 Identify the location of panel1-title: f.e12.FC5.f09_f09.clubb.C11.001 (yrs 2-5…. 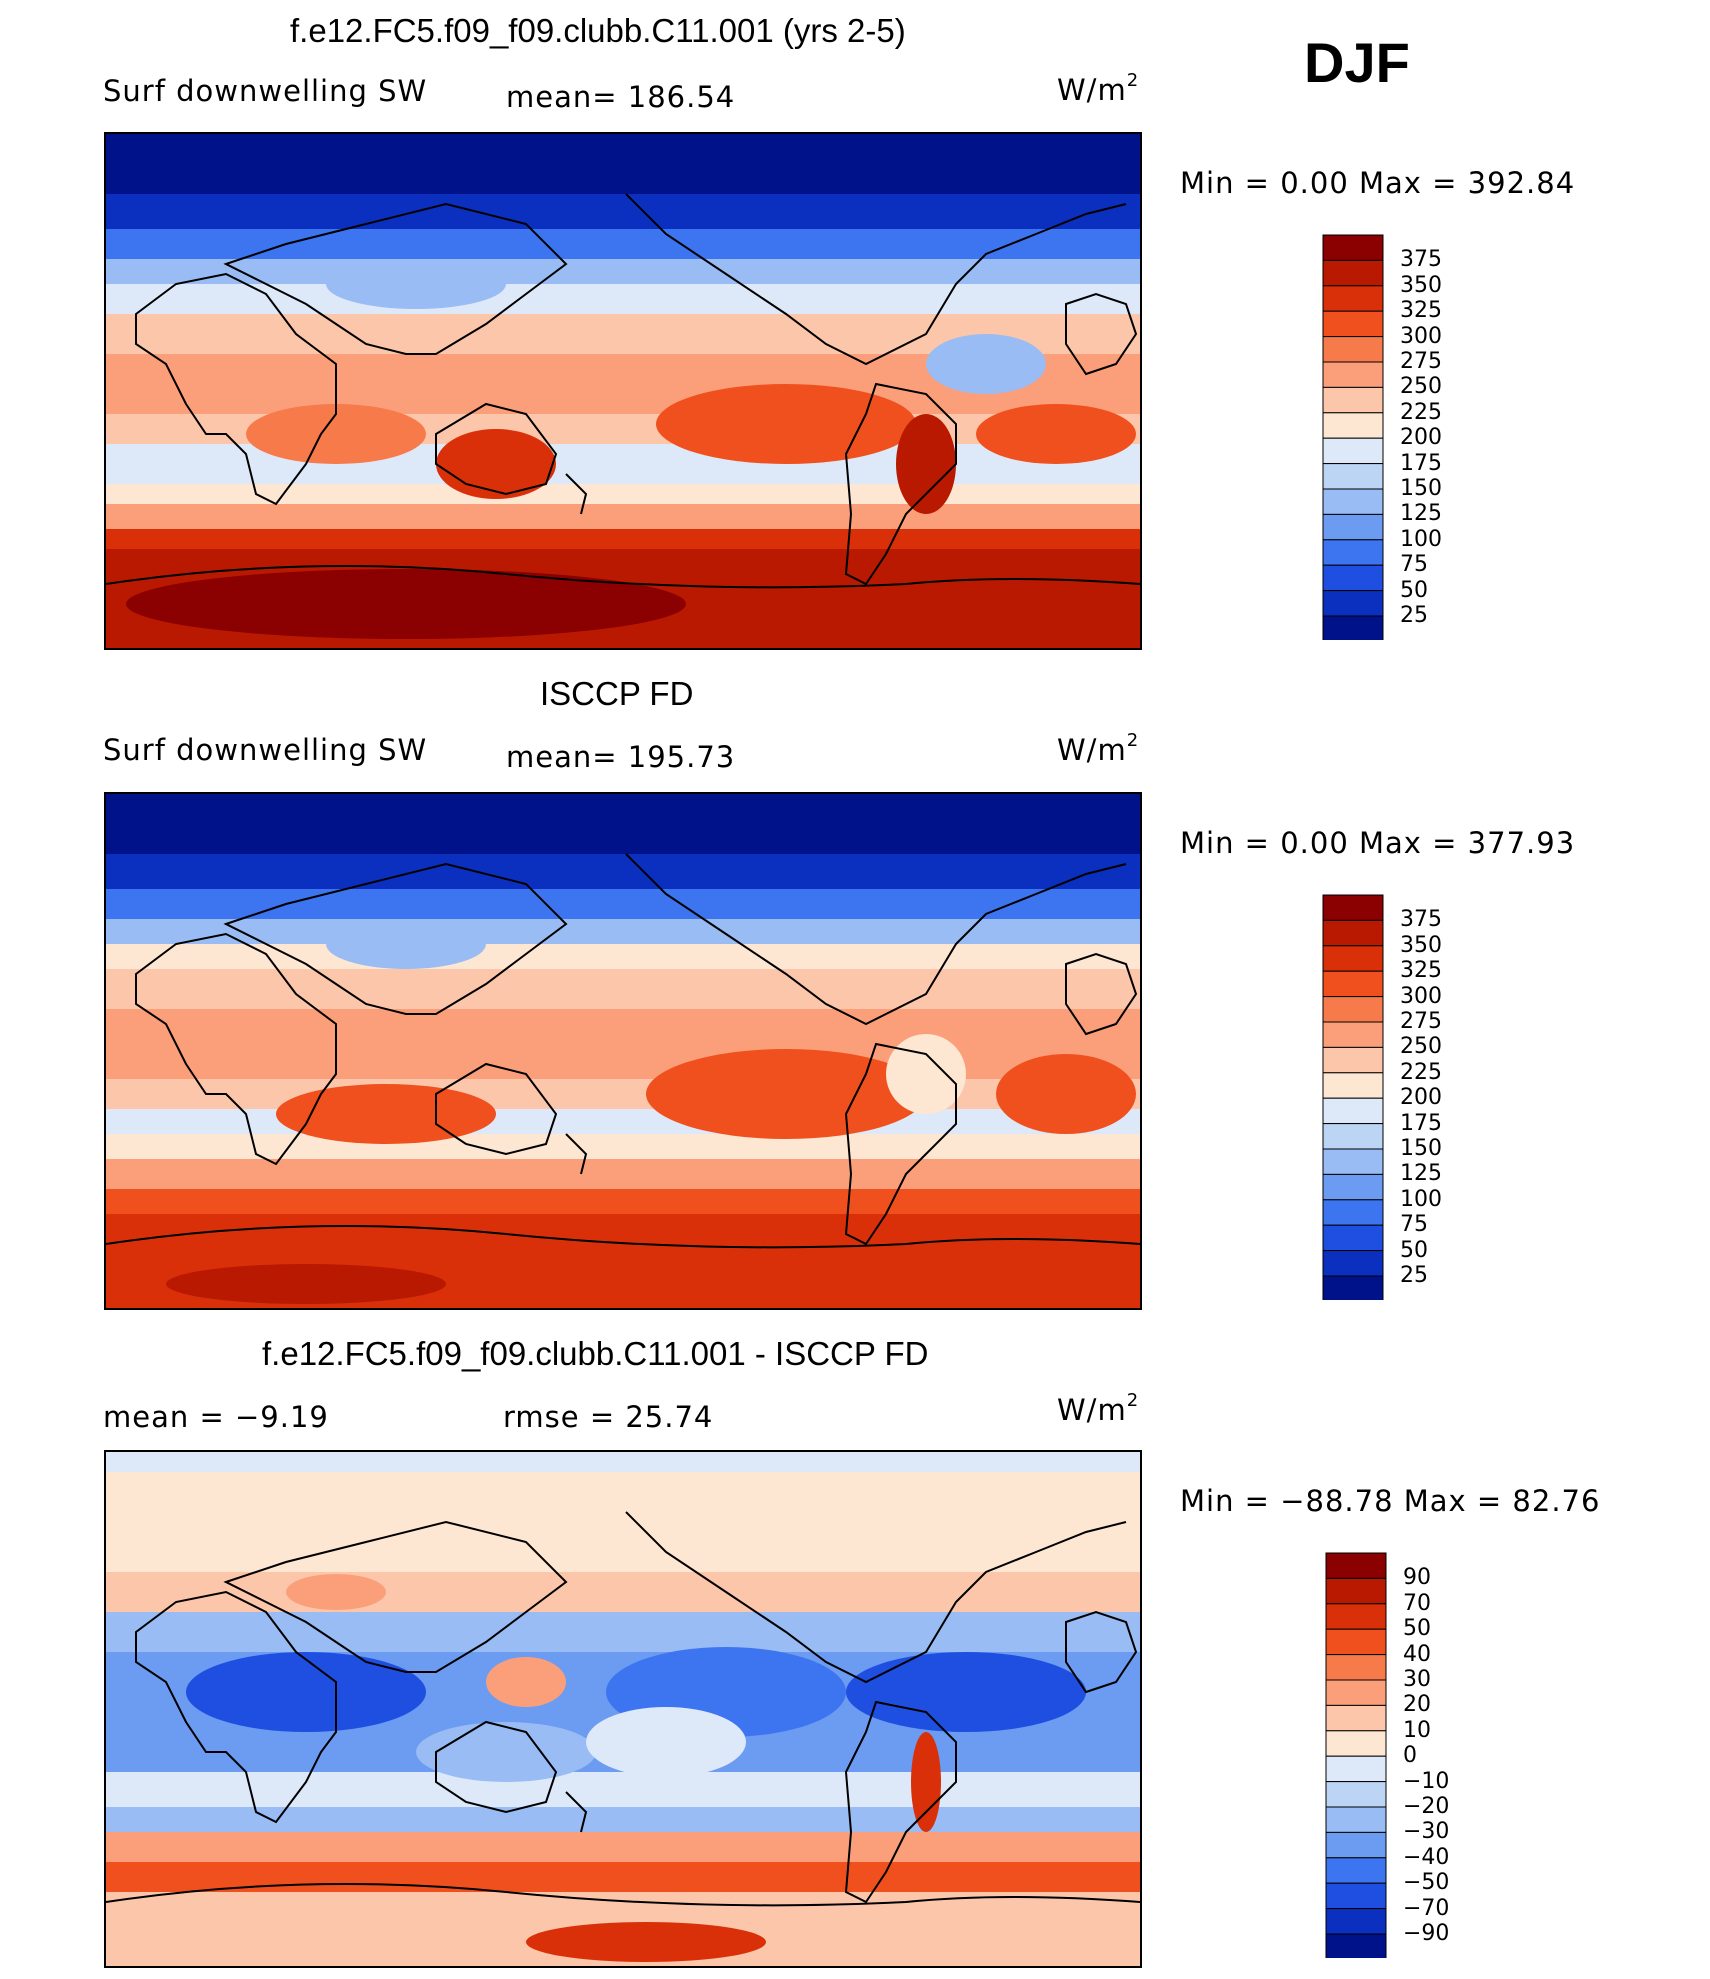
(598, 30).